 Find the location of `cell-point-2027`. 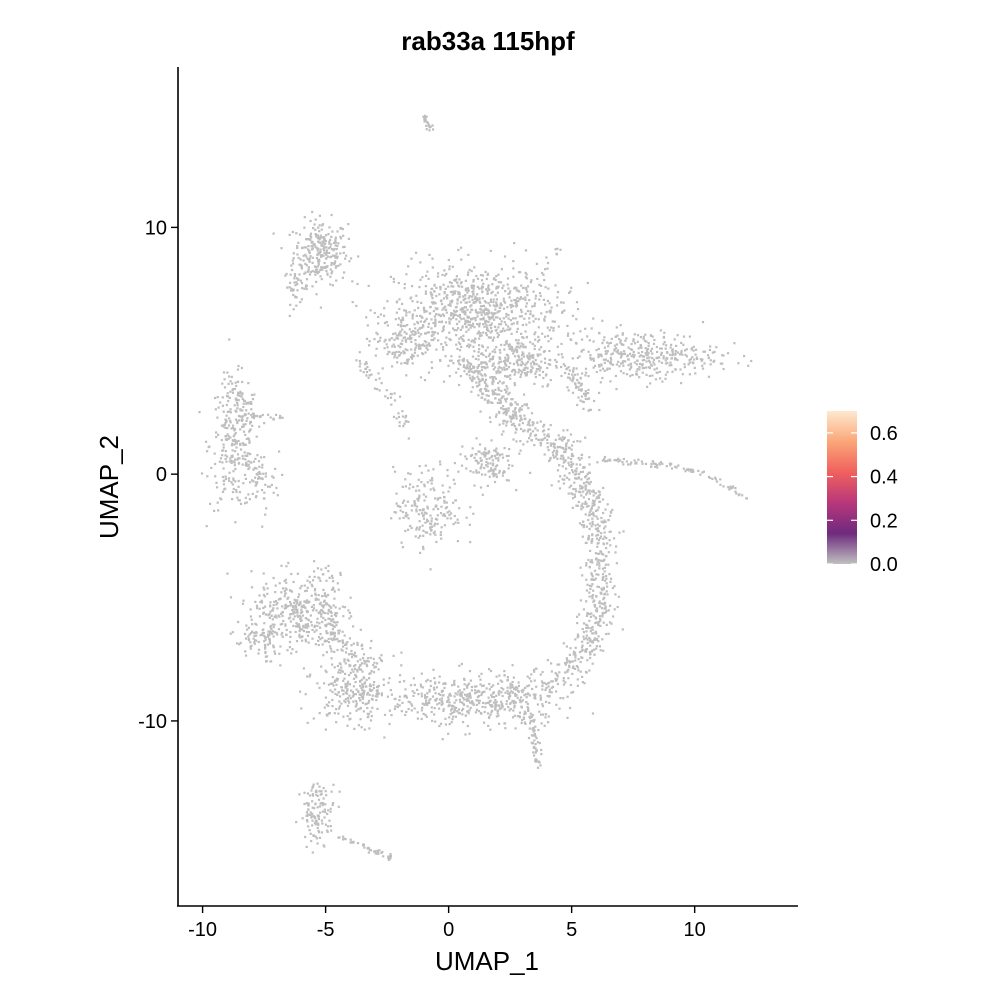

cell-point-2027 is located at coordinates (636, 374).